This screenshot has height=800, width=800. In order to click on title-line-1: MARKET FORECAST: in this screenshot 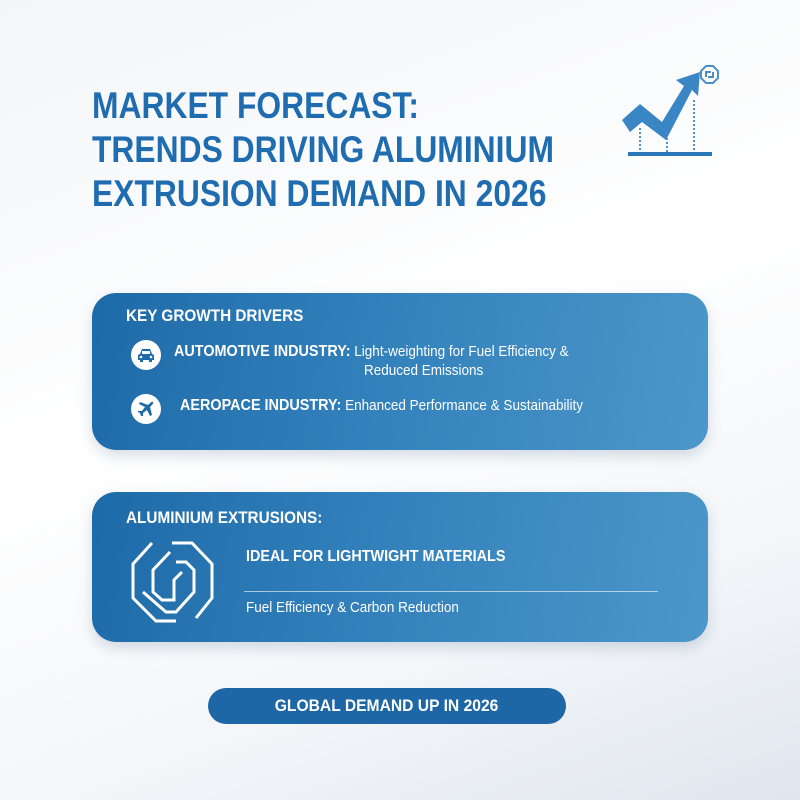, I will do `click(256, 105)`.